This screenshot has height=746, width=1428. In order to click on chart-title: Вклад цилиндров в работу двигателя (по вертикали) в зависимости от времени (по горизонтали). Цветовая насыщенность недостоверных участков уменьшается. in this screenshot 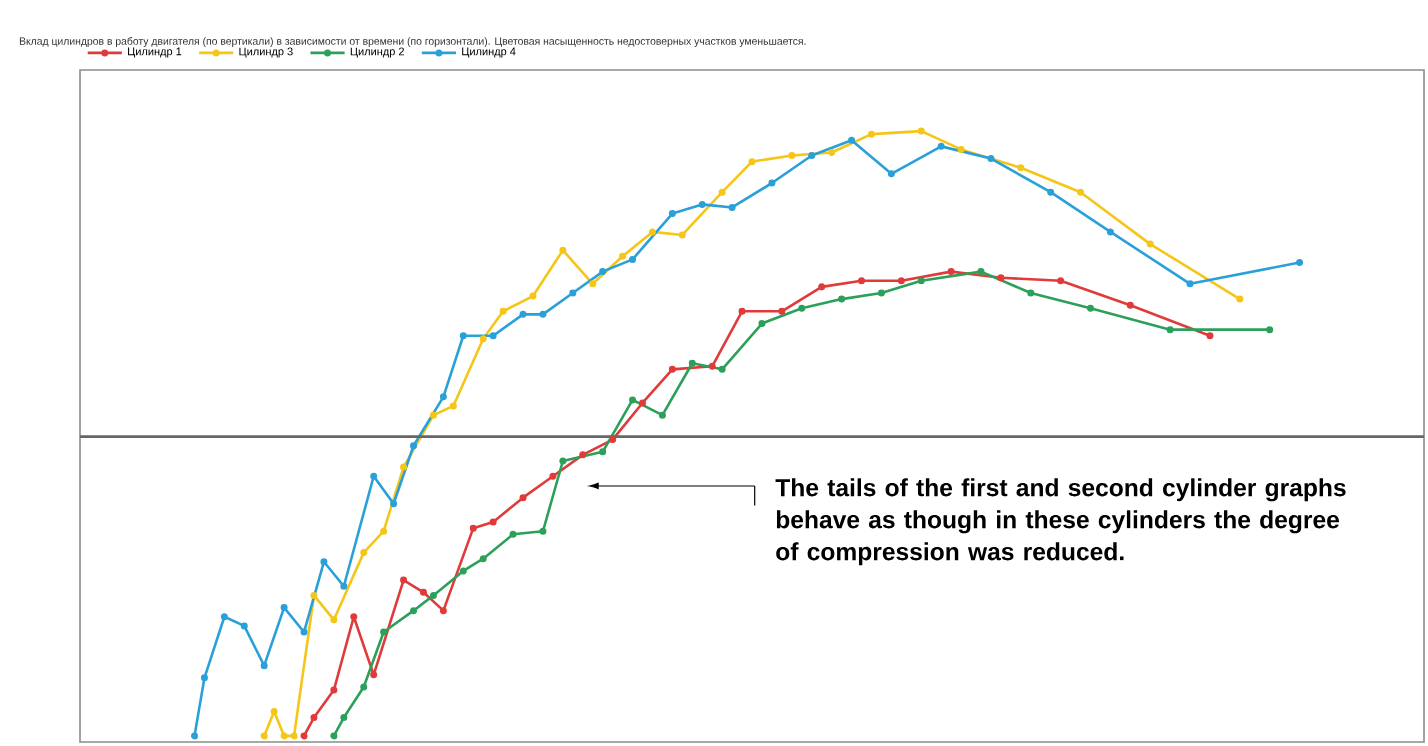, I will do `click(412, 42)`.